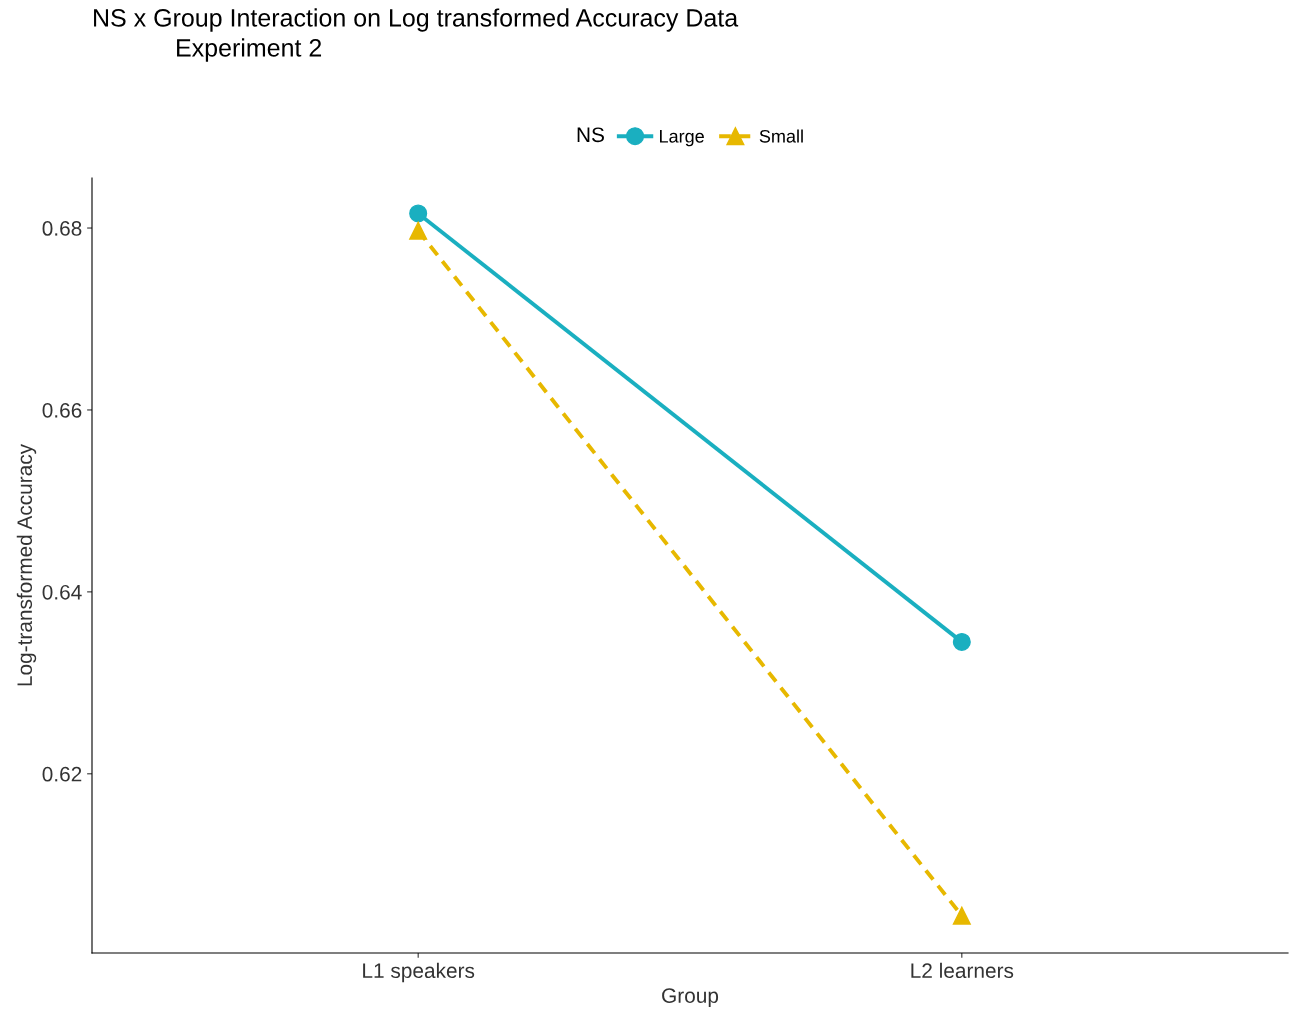 The image size is (1289, 1015). What do you see at coordinates (590, 135) in the screenshot?
I see `legend-title: NS` at bounding box center [590, 135].